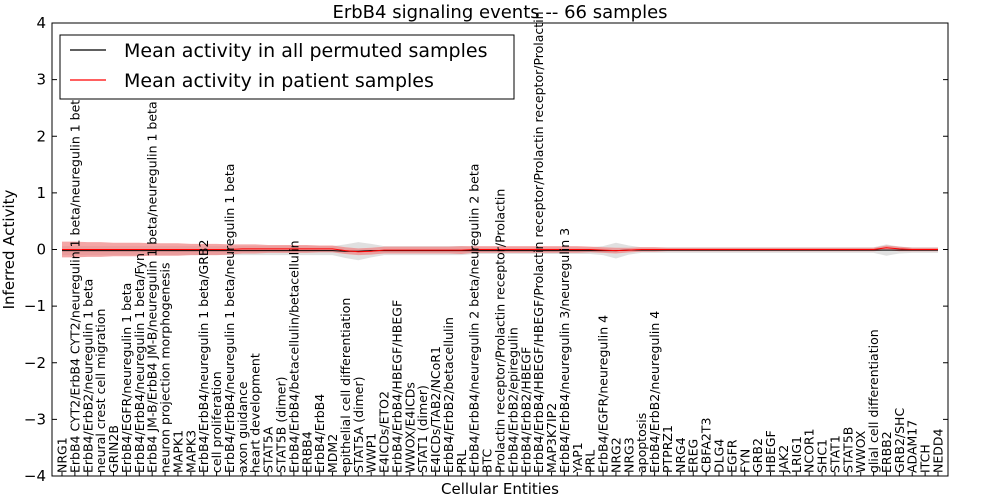 This screenshot has height=500, width=1000. What do you see at coordinates (41, 250) in the screenshot?
I see `y-tick-label: 0` at bounding box center [41, 250].